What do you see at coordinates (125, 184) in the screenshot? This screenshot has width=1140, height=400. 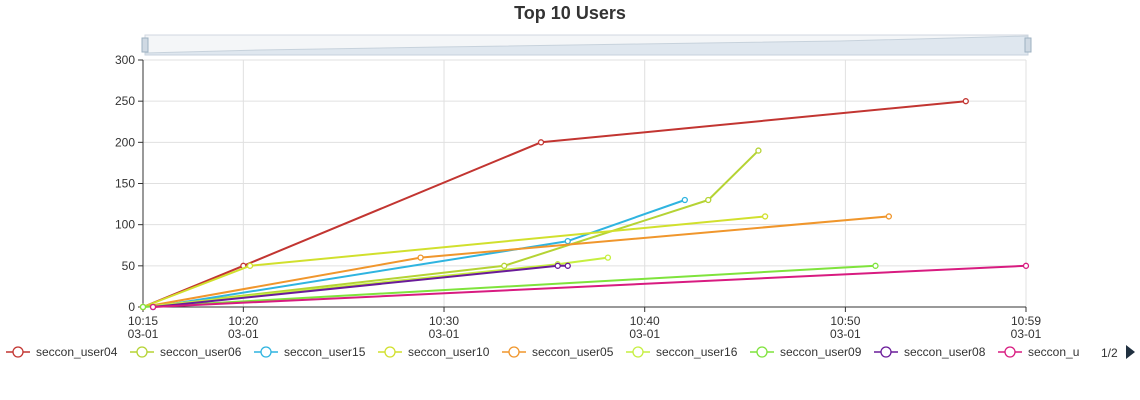 I see `y-tick-label: 150` at bounding box center [125, 184].